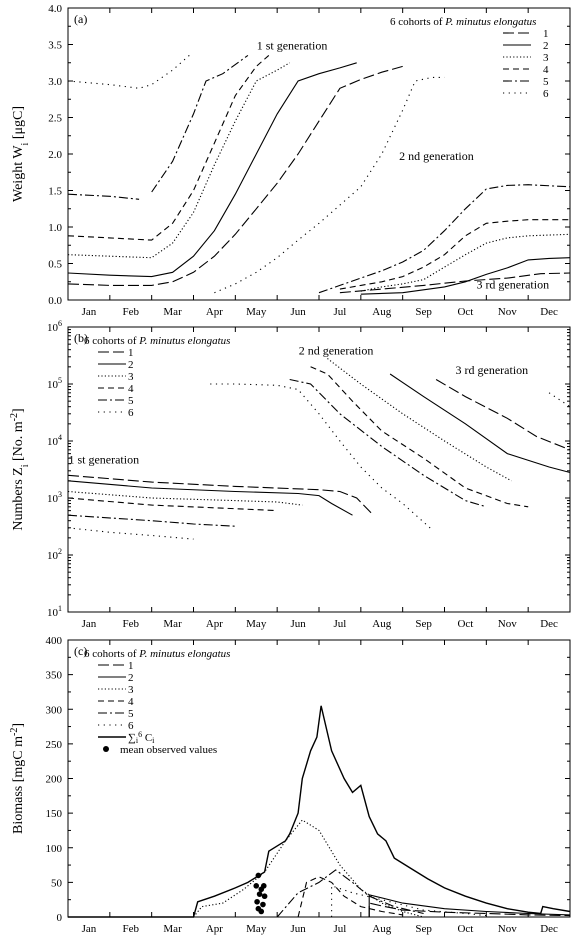 The height and width of the screenshot is (938, 571). Describe the element at coordinates (54, 326) in the screenshot. I see `y-tick-label: 106` at that location.